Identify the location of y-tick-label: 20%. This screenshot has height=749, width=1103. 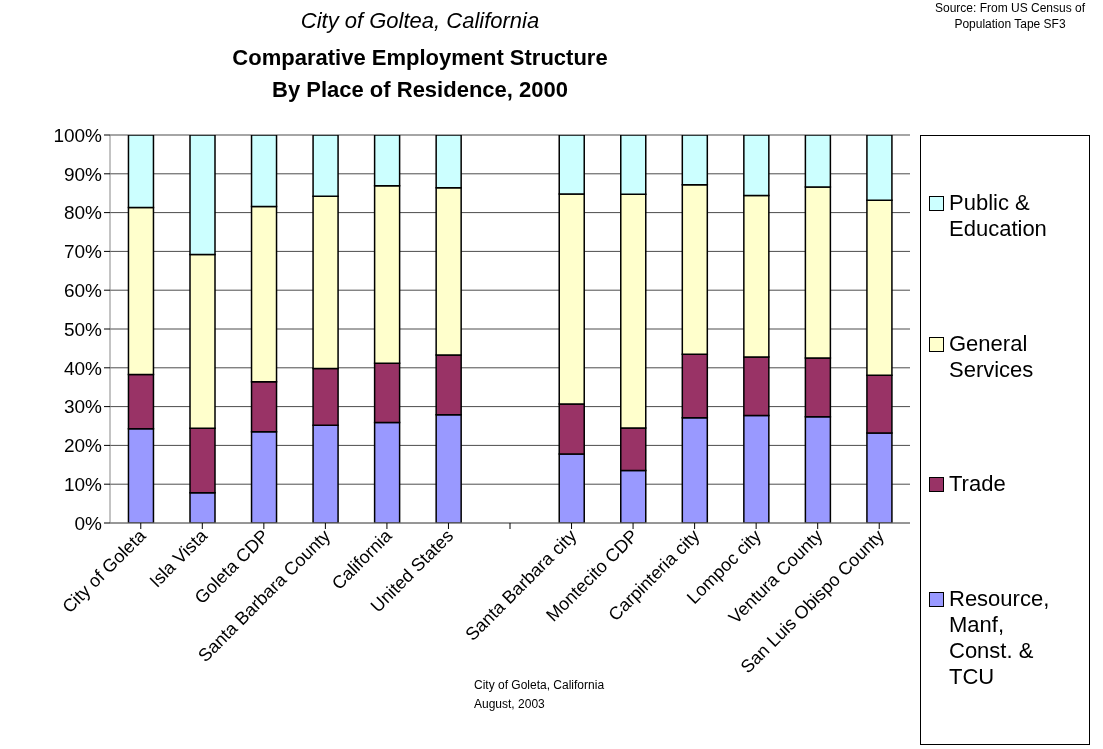
(83, 446).